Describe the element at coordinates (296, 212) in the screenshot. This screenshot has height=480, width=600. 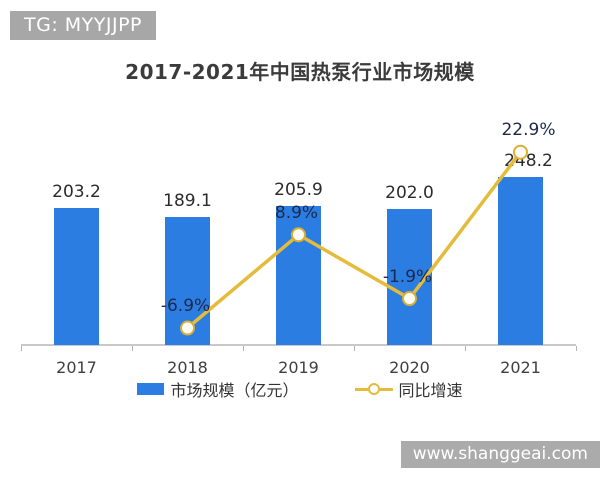
I see `growth-label-2019: 8.9%` at that location.